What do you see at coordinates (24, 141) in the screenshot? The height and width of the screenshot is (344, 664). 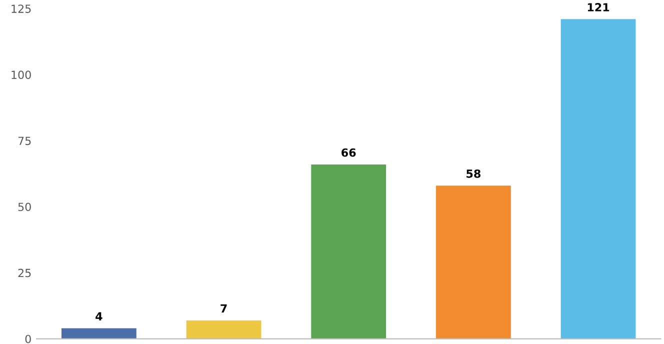 I see `y-tick-label: 75` at bounding box center [24, 141].